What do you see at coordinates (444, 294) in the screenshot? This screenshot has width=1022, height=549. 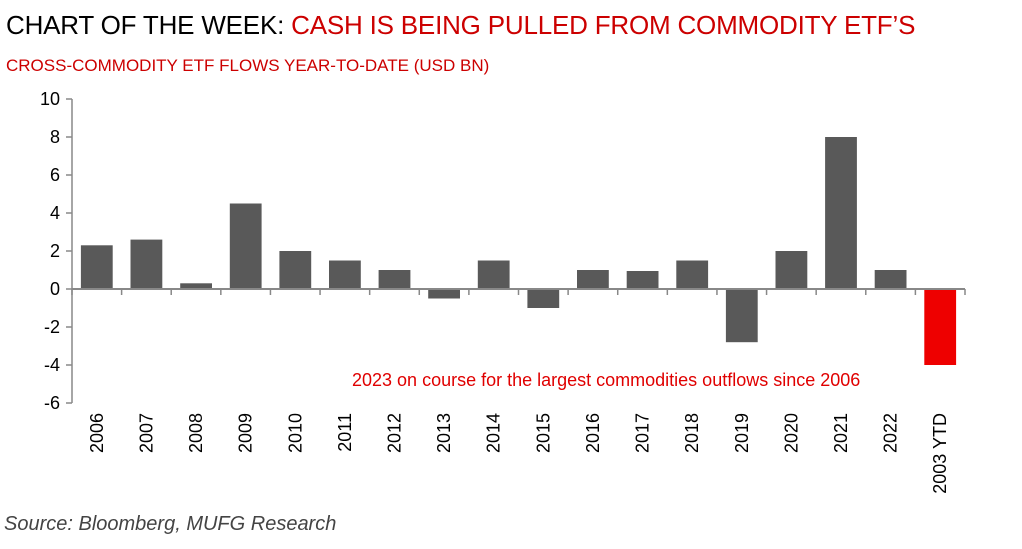 I see `bar-2013` at bounding box center [444, 294].